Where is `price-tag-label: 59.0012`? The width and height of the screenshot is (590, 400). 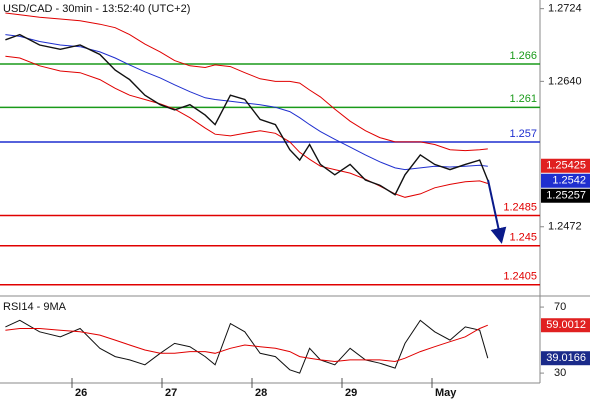
price-tag-label: 59.0012 is located at coordinates (566, 325).